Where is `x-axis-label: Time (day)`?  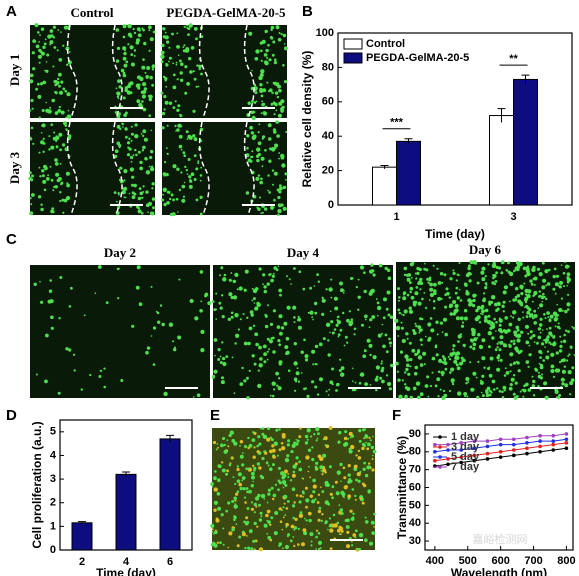
x-axis-label: Time (day) is located at coordinates (455, 234).